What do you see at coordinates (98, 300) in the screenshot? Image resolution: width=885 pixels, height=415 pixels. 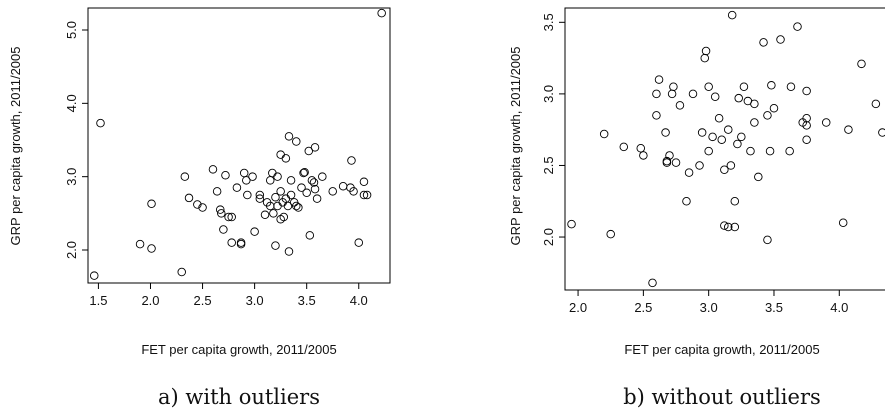 I see `panel-a-x-tick-label: 1.5` at bounding box center [98, 300].